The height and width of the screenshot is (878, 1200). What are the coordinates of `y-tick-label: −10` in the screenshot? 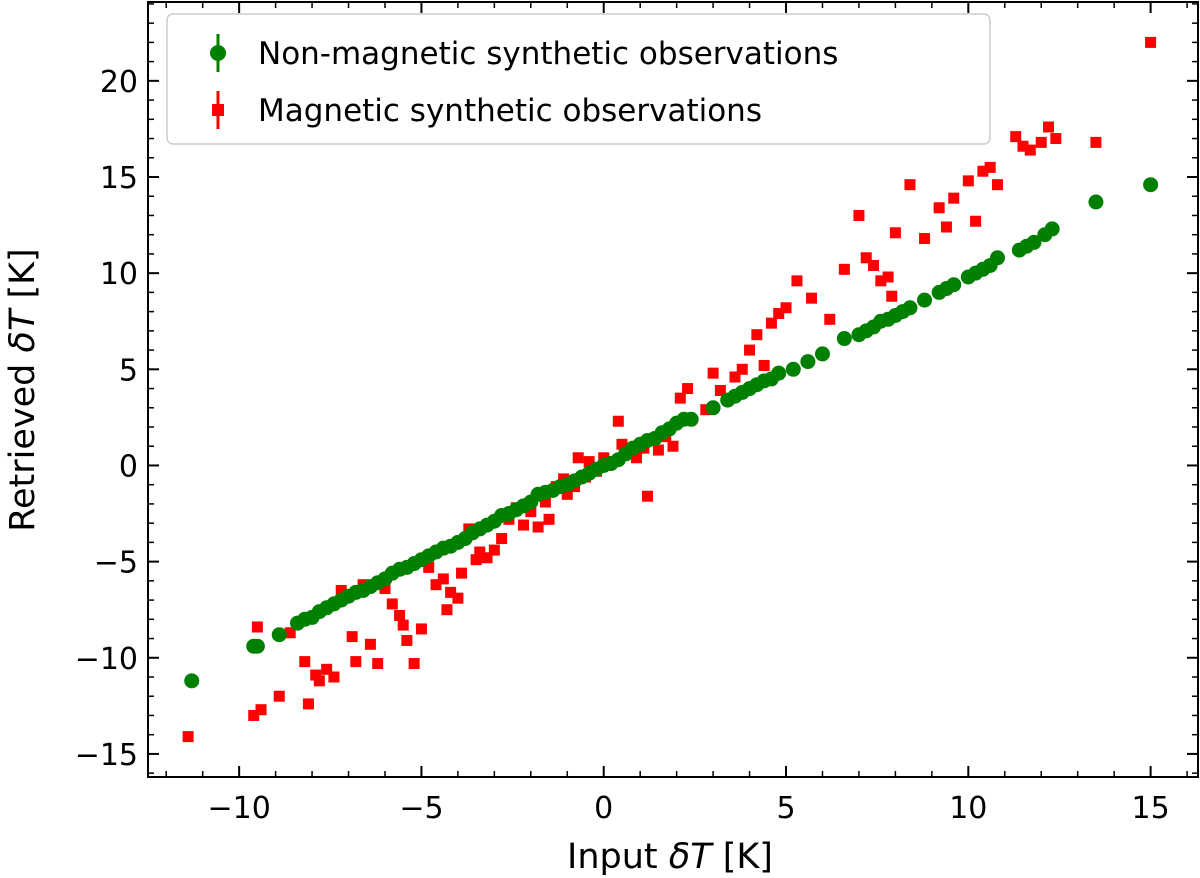 It's located at (106, 659).